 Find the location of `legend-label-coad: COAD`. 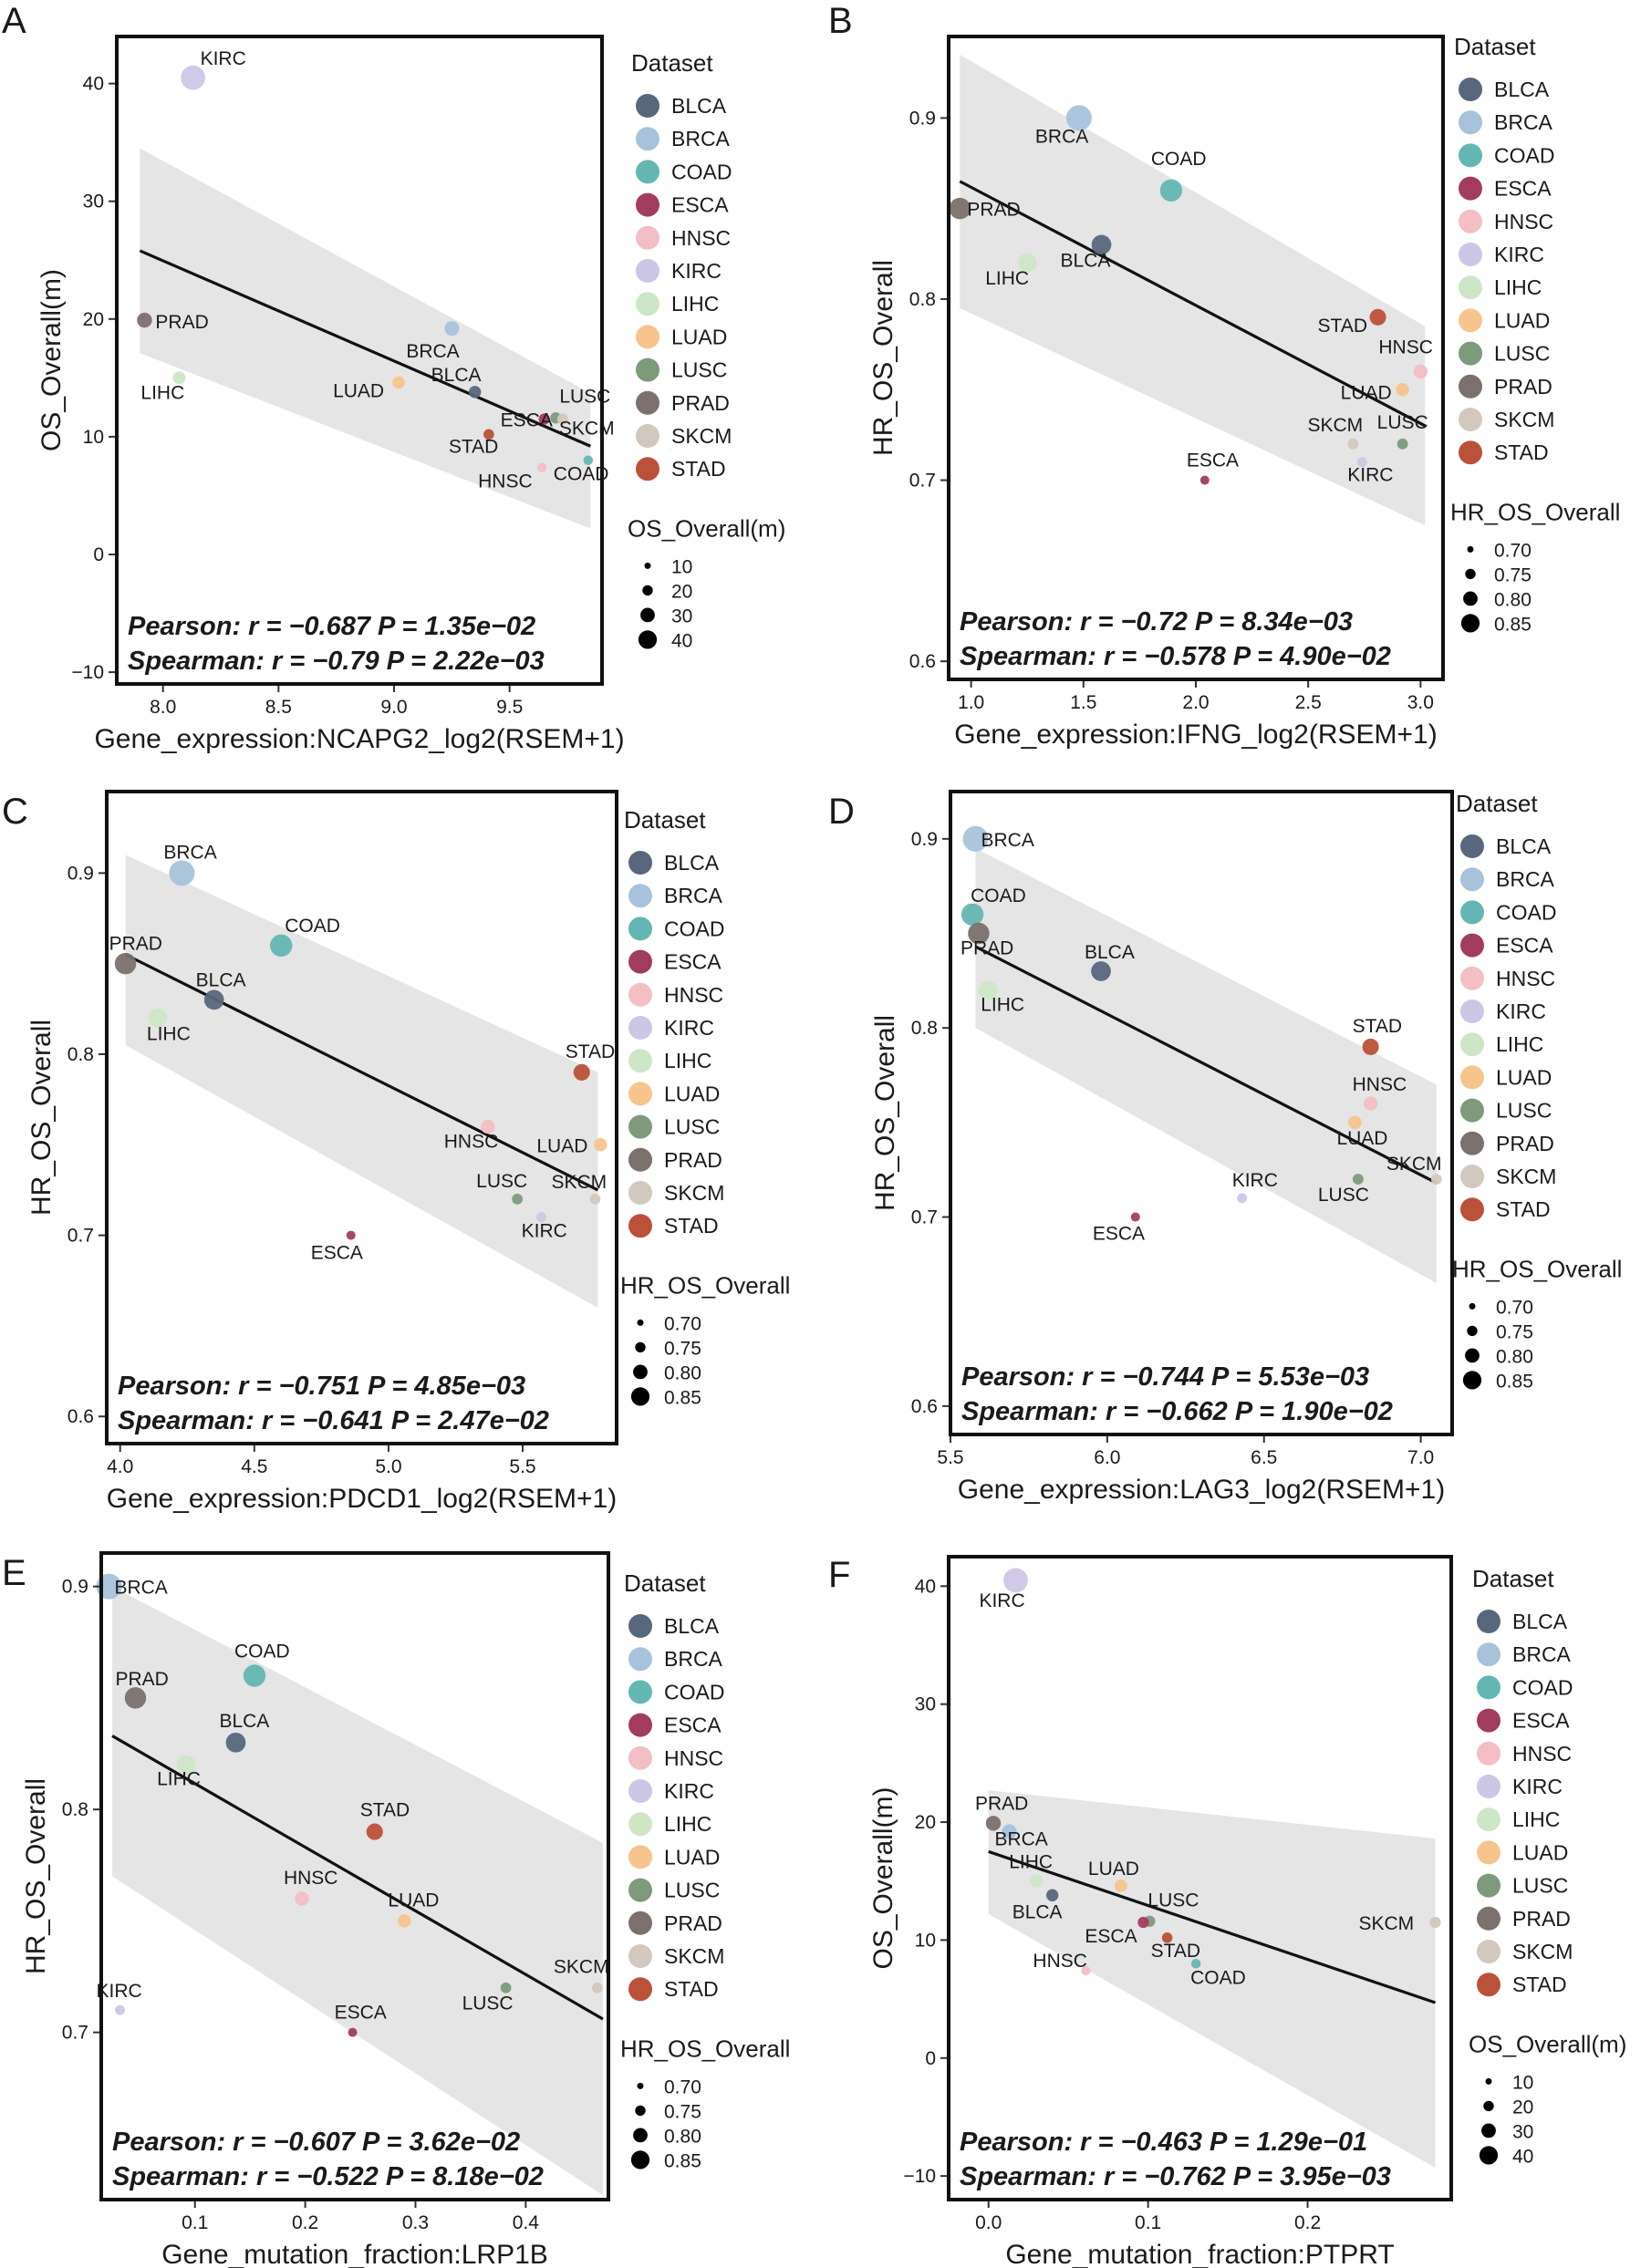

legend-label-coad: COAD is located at coordinates (1526, 912).